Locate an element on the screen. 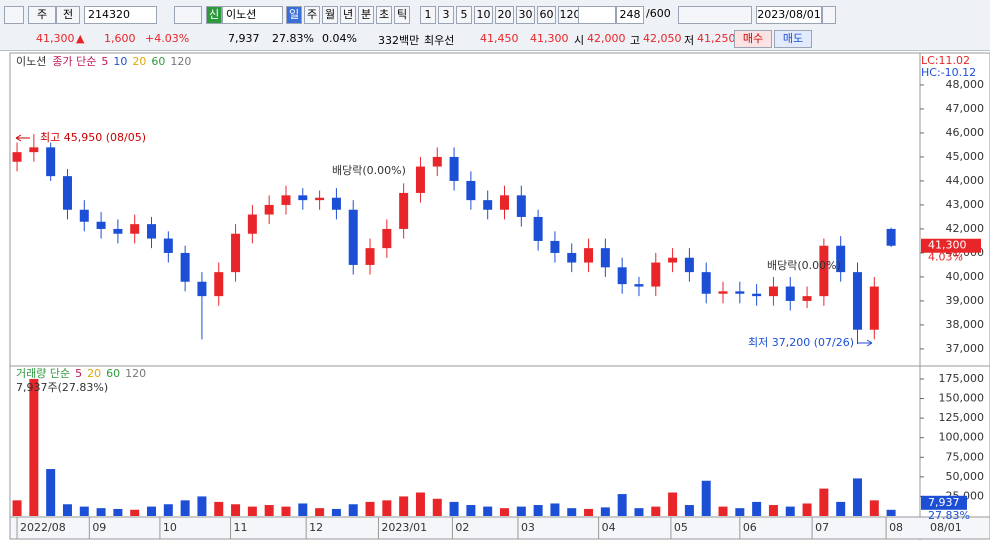 This screenshot has height=541, width=990. legend-label: 종가 단순 is located at coordinates (74, 61).